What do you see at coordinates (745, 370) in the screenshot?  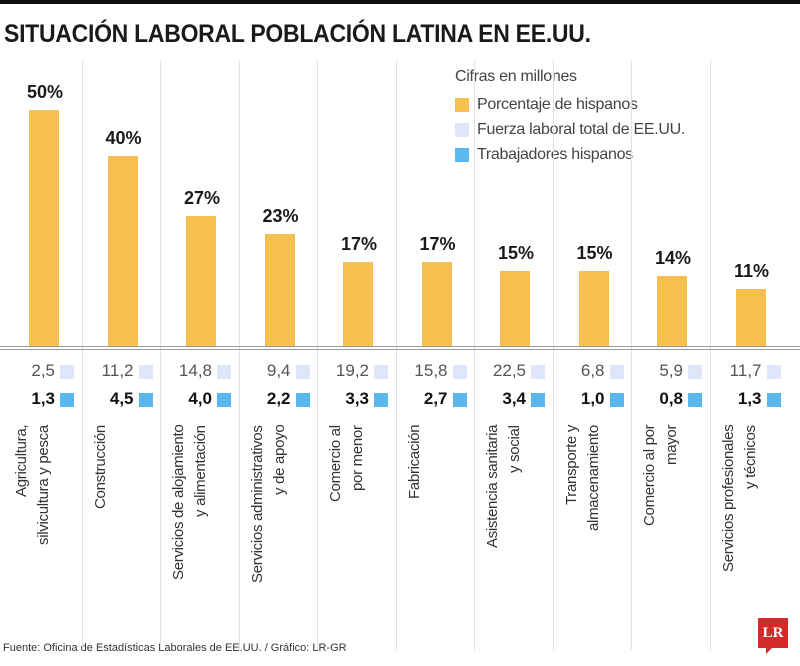 I see `total-workforce-value: 11,7` at bounding box center [745, 370].